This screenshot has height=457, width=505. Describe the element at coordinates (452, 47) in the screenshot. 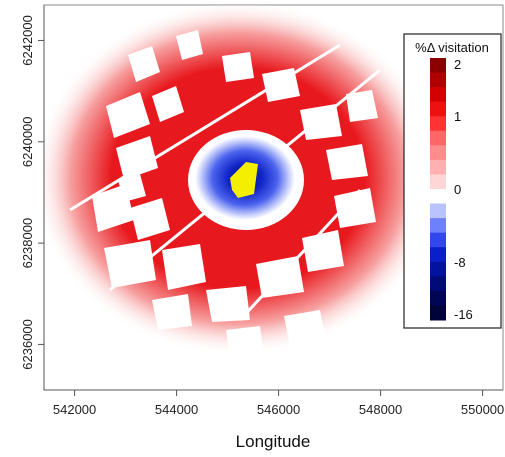

I see `legend-title: %Δ visitation` at that location.